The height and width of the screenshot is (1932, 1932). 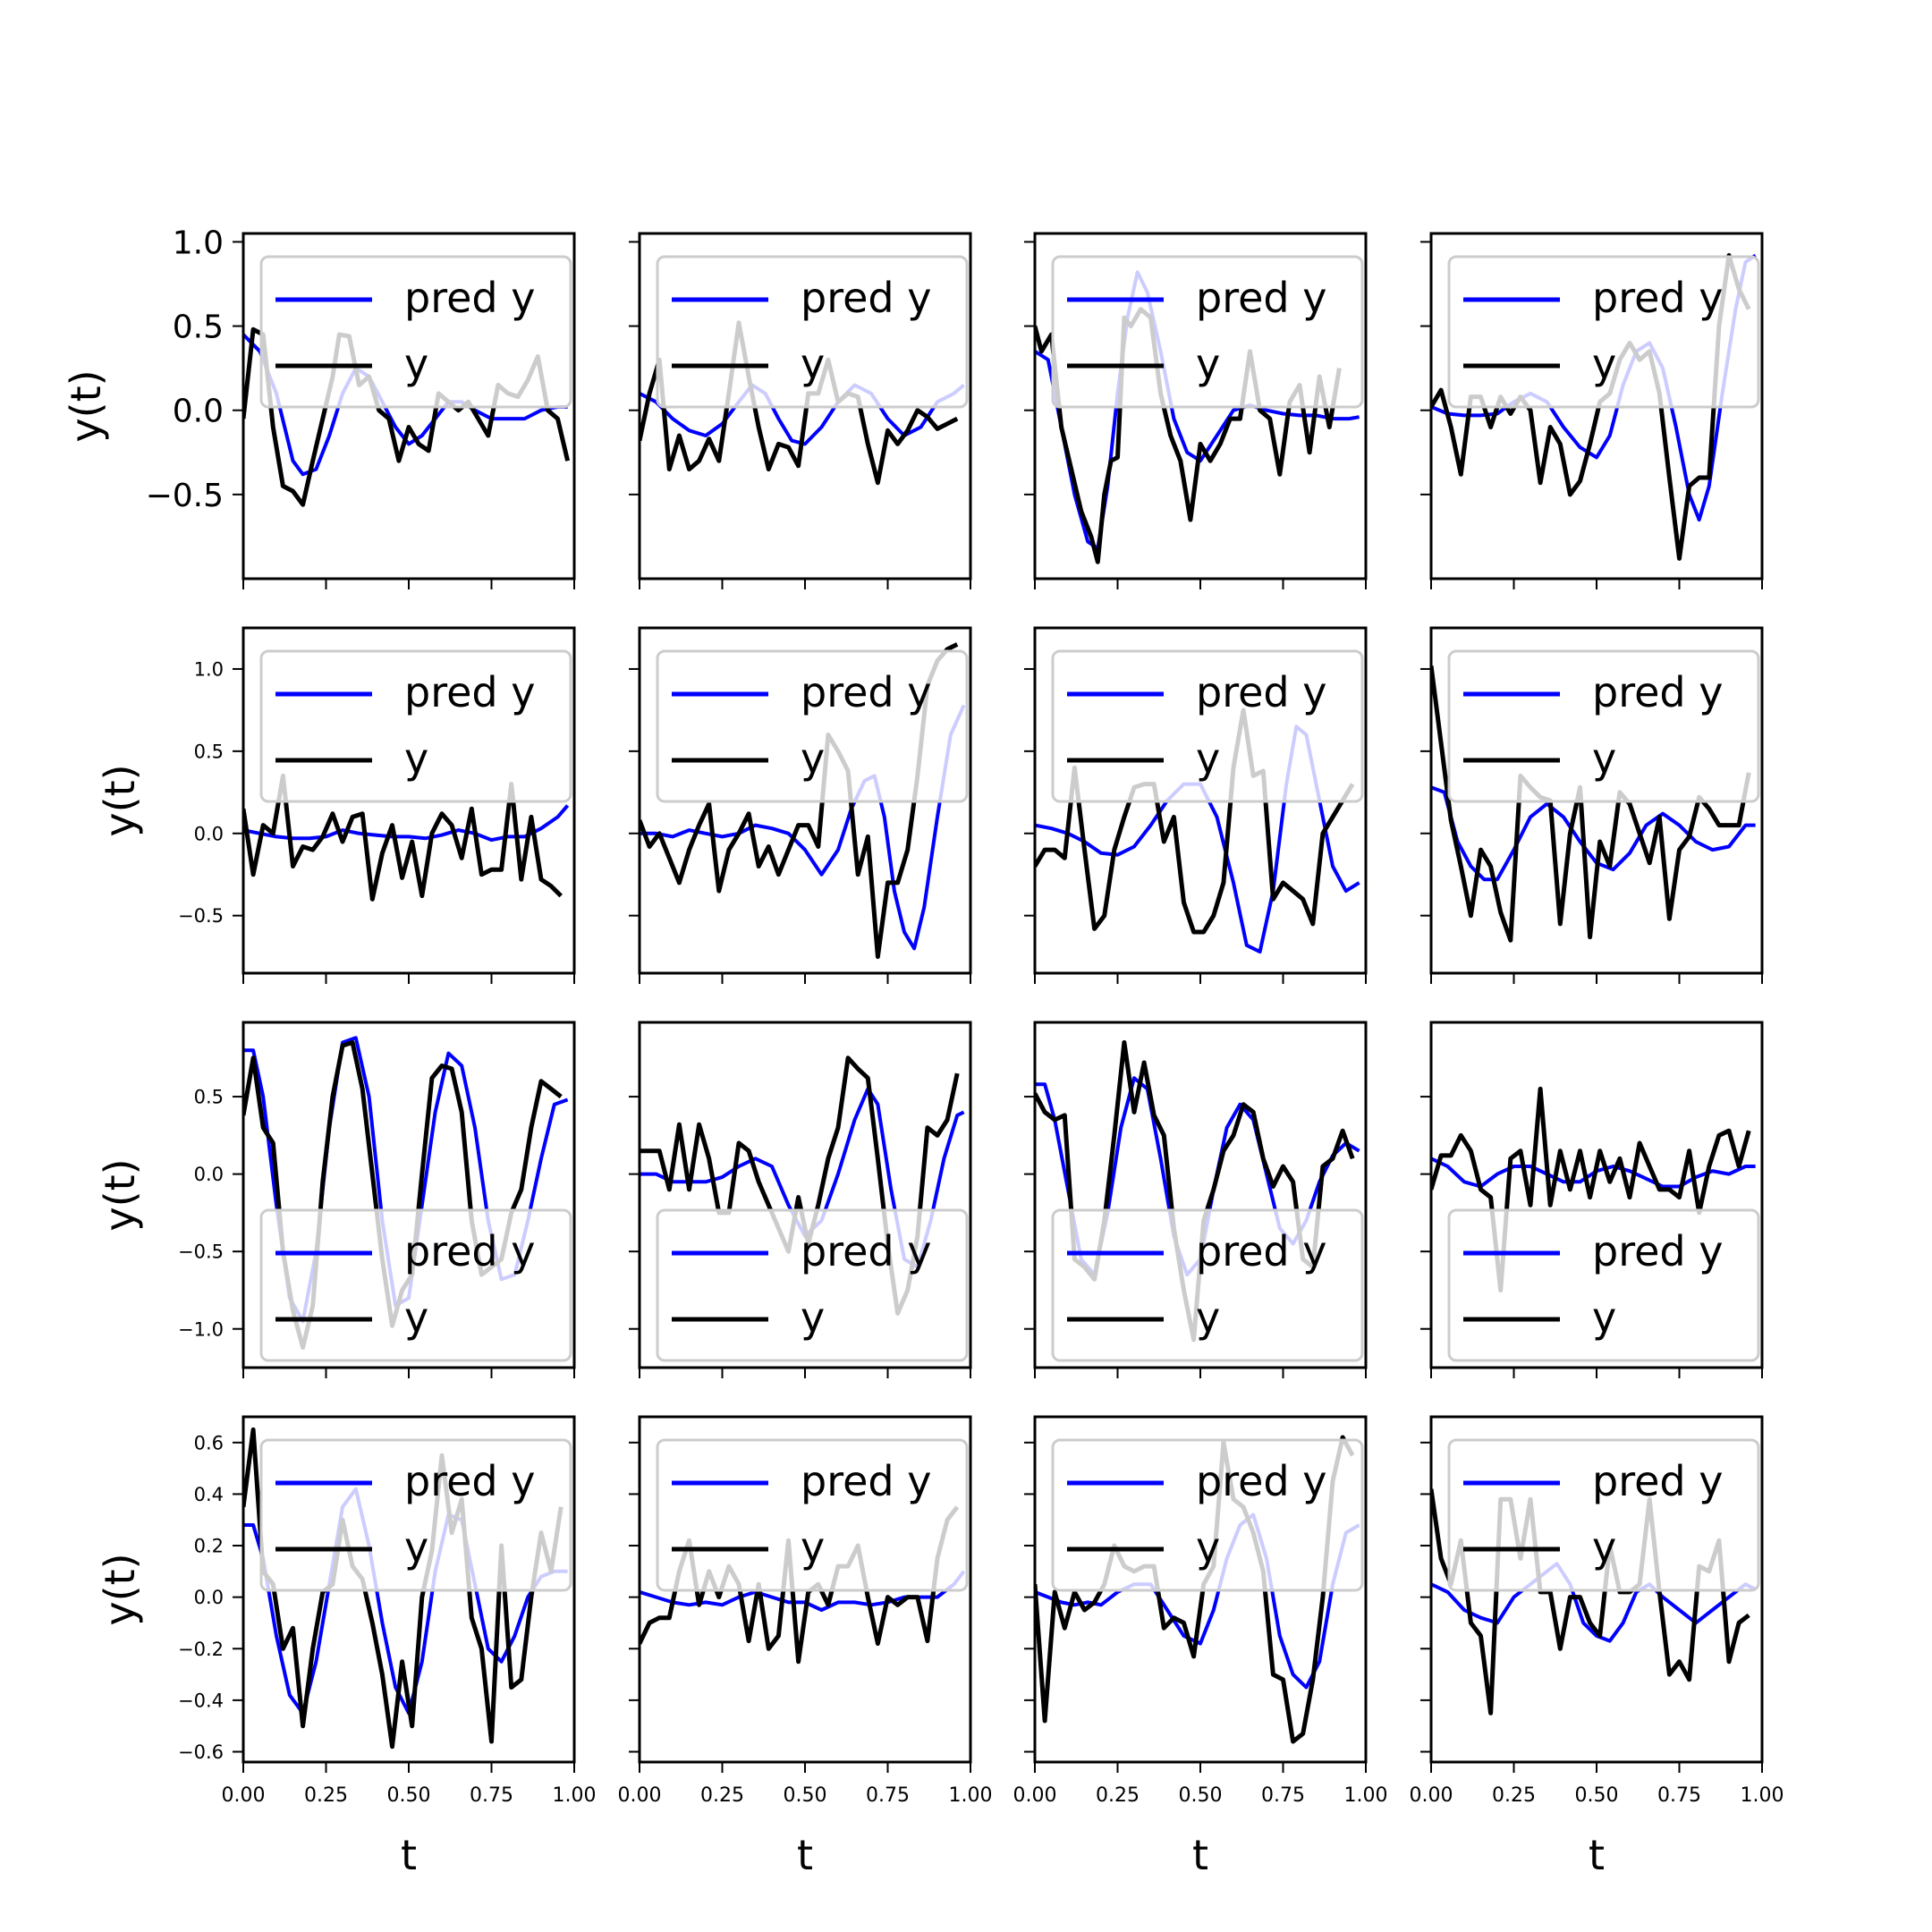 I want to click on subplot-r3-c2: pred y y, so click(x=800, y=1199).